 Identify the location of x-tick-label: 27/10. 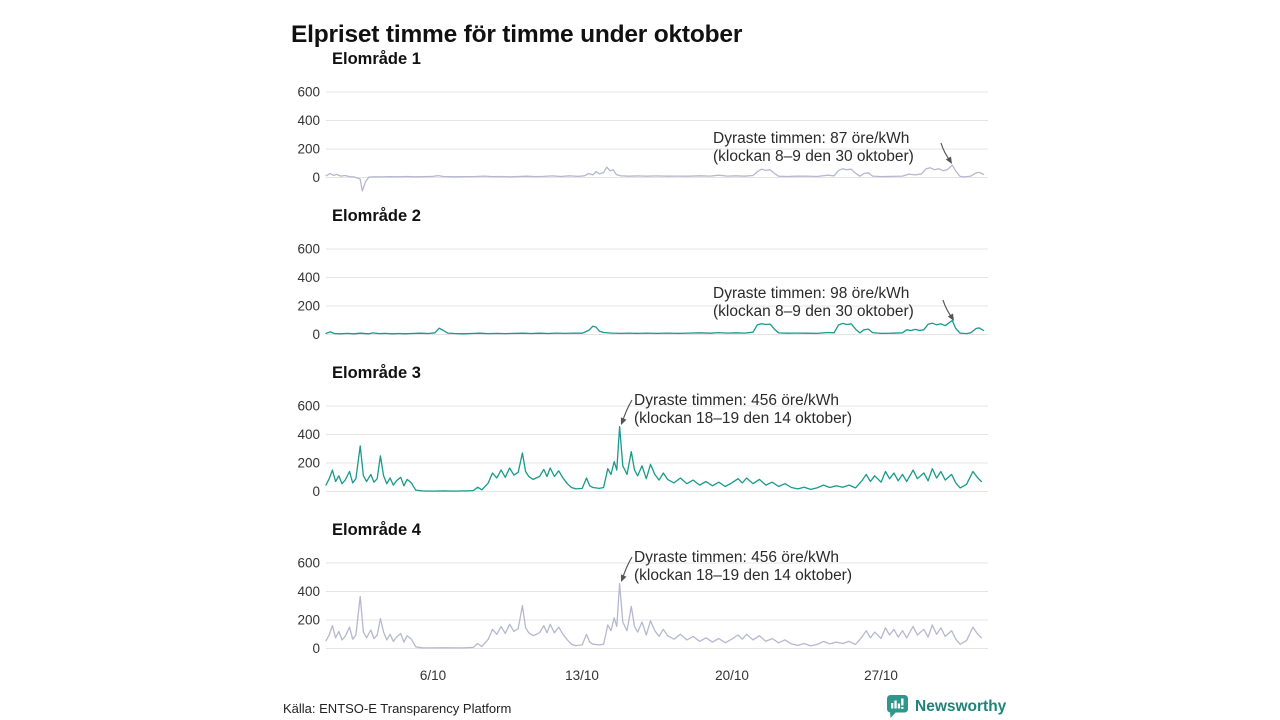
(881, 675).